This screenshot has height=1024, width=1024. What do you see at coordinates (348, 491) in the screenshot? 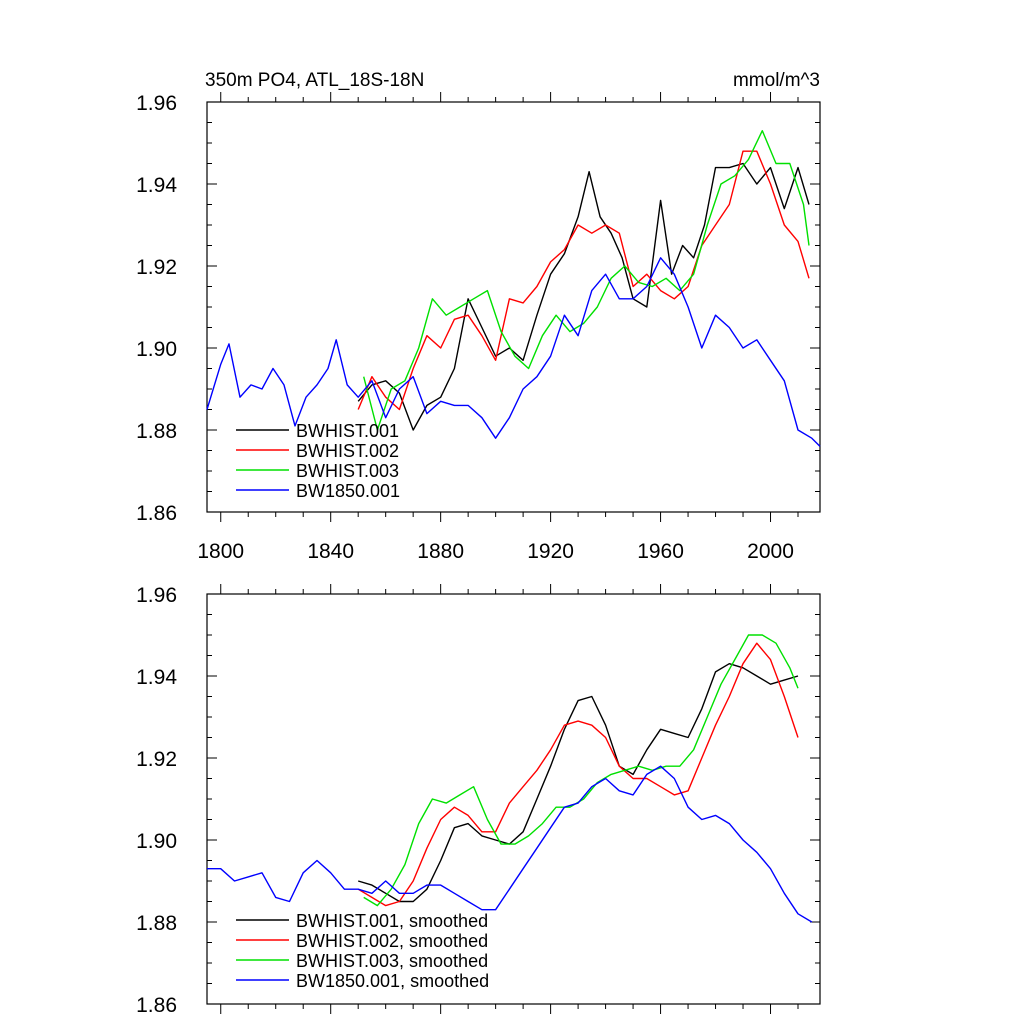
I see `legend-label: BW1850.001` at bounding box center [348, 491].